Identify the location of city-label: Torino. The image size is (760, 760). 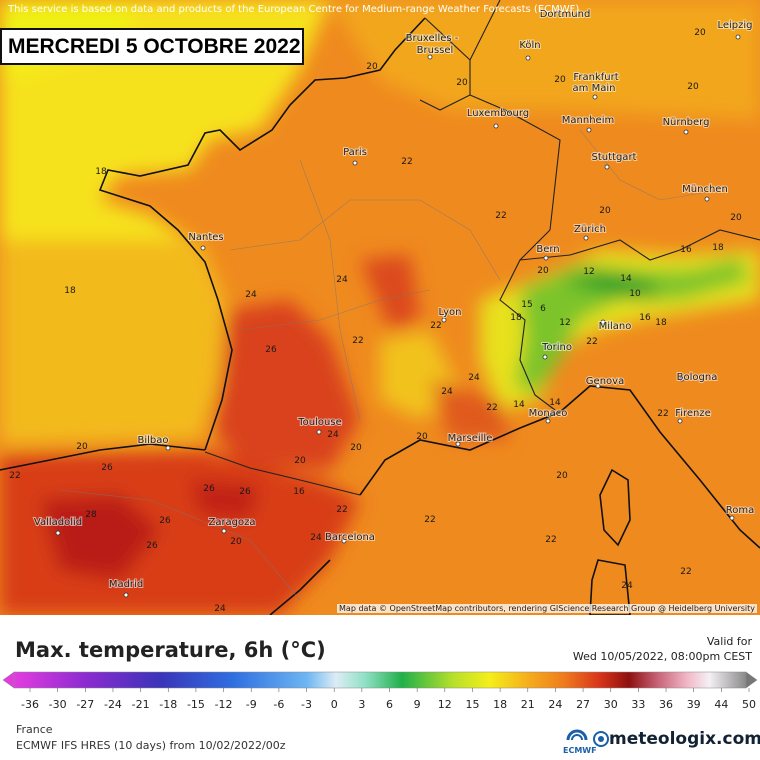
(556, 347).